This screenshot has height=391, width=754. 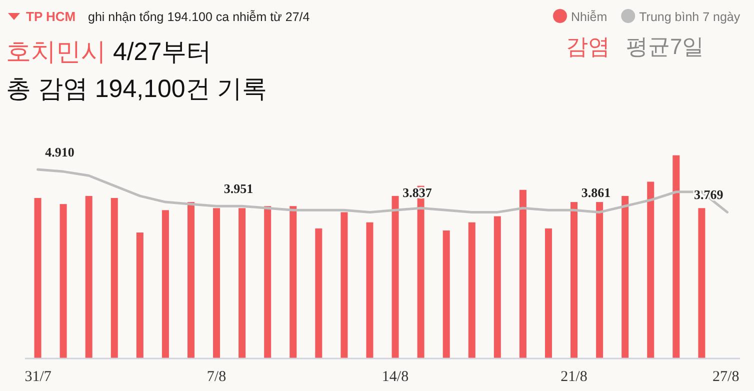 I want to click on text: ghi nhận tổng 194.100 ca nhiễm từ 27/4, so click(x=199, y=17).